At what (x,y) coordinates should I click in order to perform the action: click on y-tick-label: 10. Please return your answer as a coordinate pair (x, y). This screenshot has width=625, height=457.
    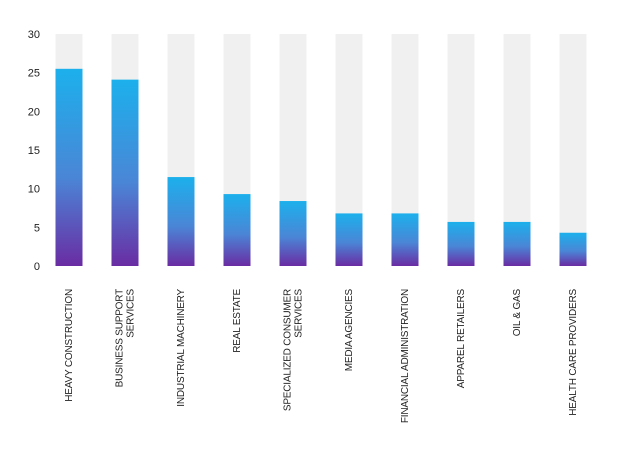
    Looking at the image, I should click on (34, 190).